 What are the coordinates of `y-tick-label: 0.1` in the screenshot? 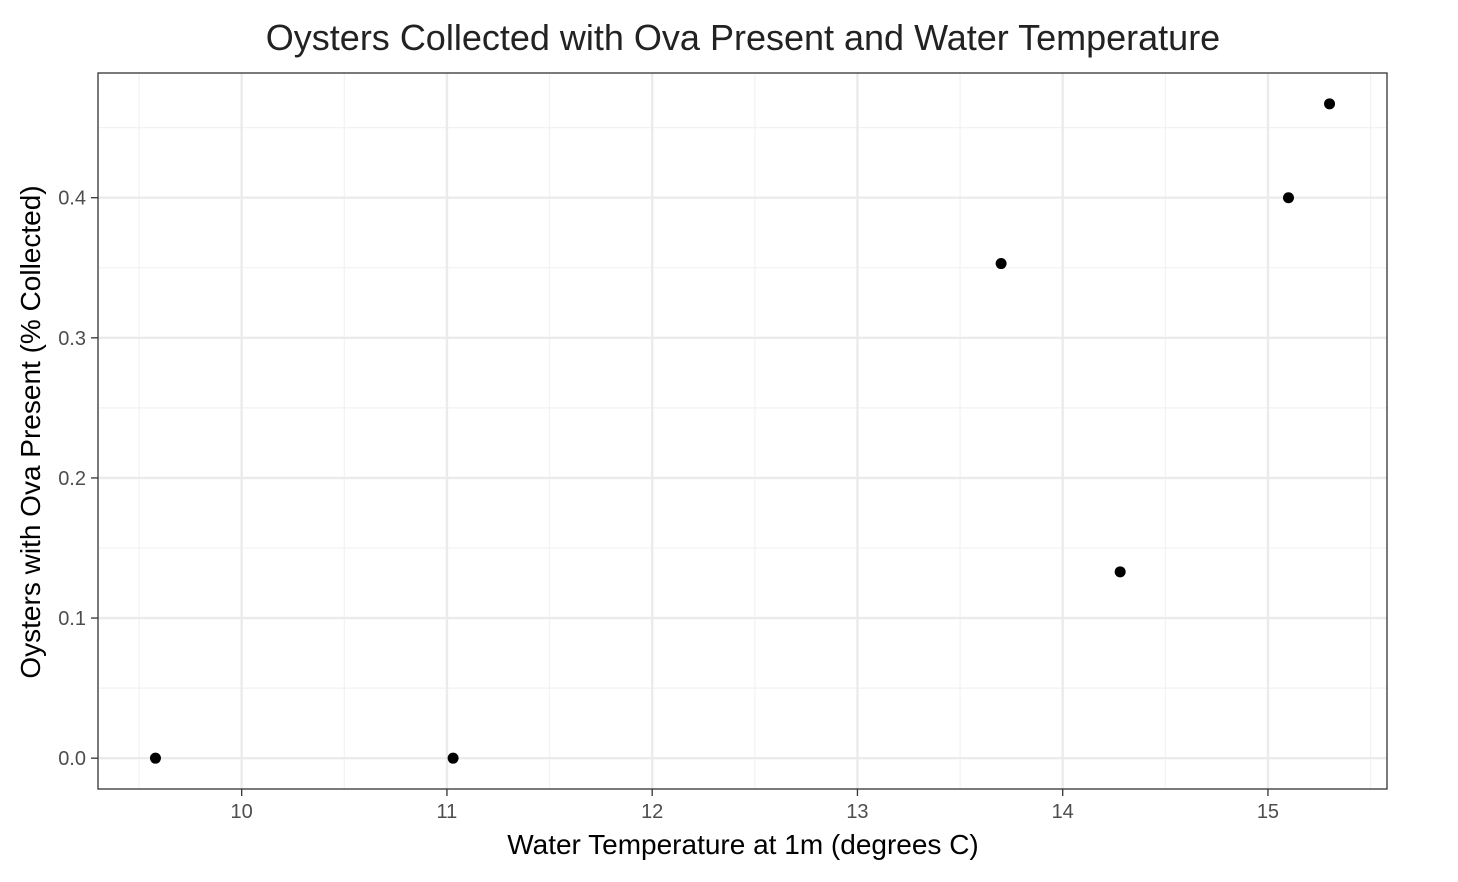 It's located at (72, 619).